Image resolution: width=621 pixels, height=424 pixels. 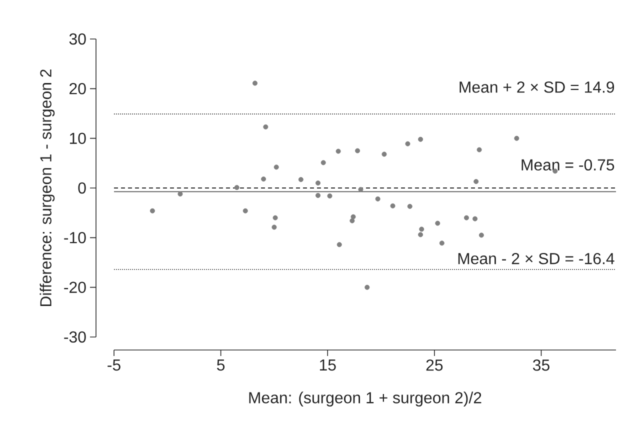 I want to click on ref-line-label: Mean + 2 × SD = 14.9, so click(x=537, y=87).